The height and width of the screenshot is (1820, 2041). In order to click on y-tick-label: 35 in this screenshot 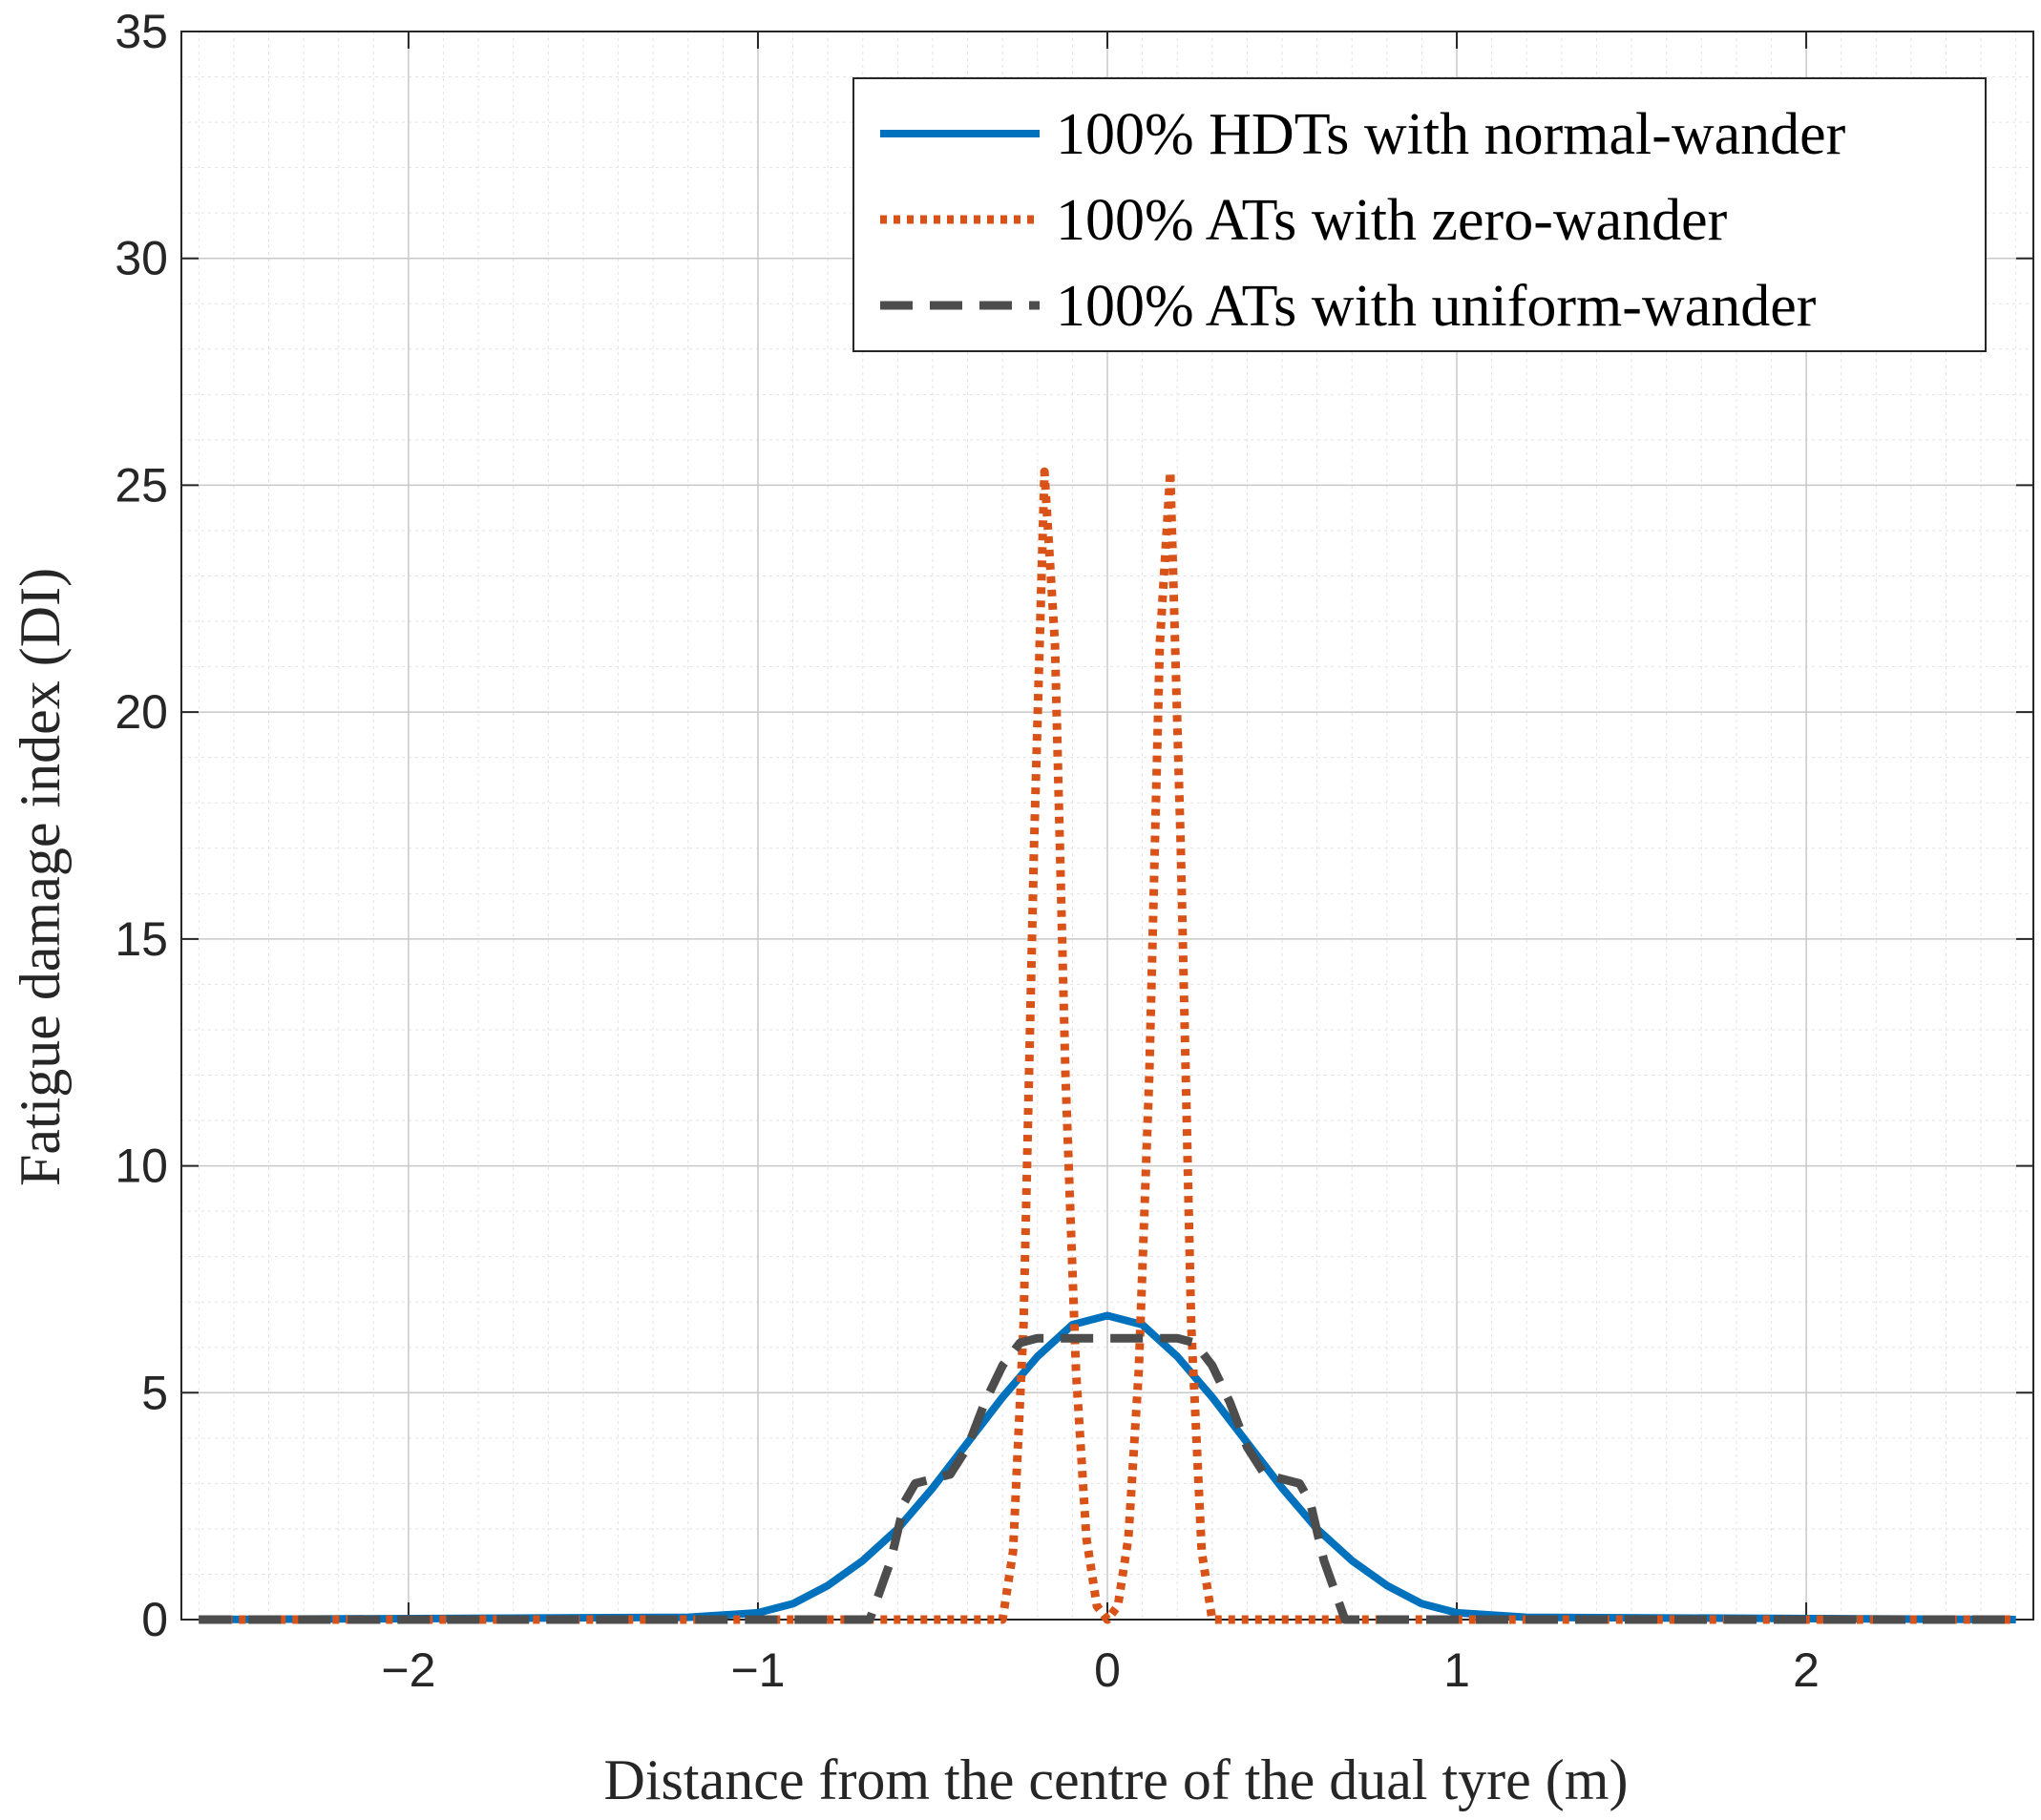, I will do `click(141, 31)`.